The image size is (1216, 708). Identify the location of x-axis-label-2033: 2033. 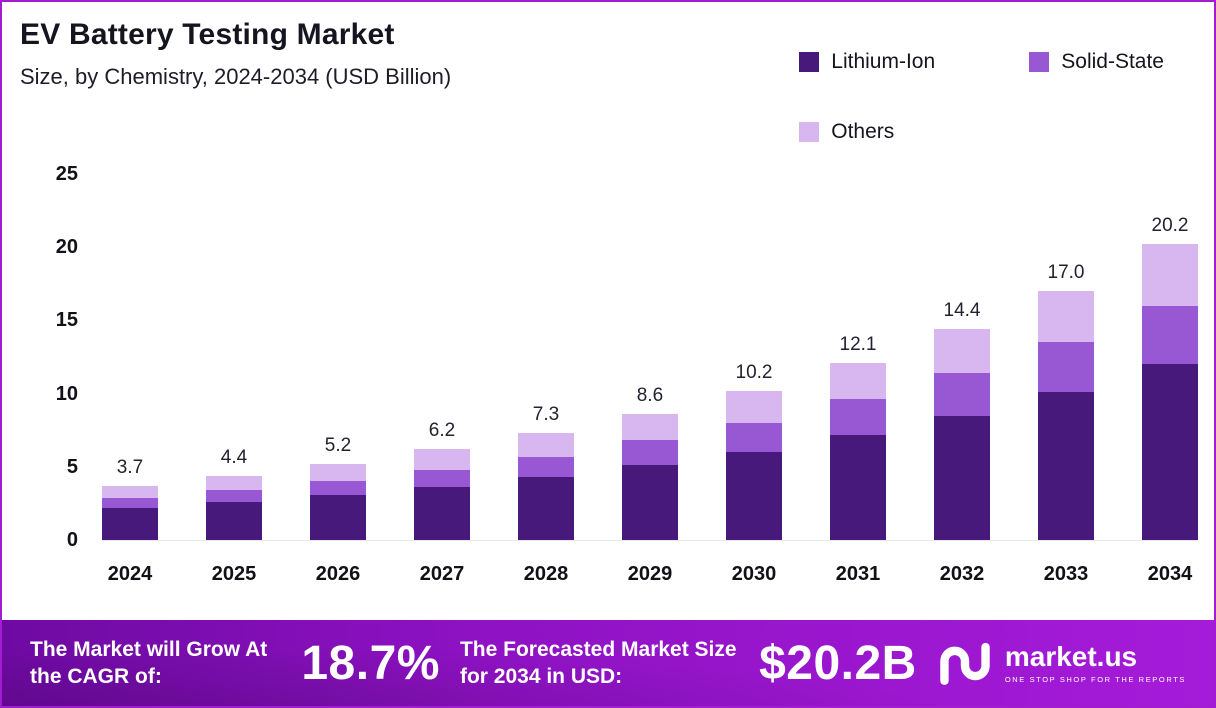
(1066, 574).